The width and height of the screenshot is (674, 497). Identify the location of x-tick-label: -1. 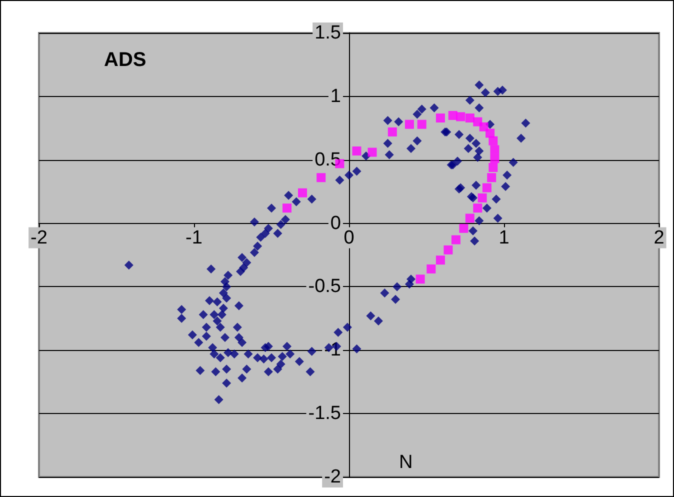
(194, 237).